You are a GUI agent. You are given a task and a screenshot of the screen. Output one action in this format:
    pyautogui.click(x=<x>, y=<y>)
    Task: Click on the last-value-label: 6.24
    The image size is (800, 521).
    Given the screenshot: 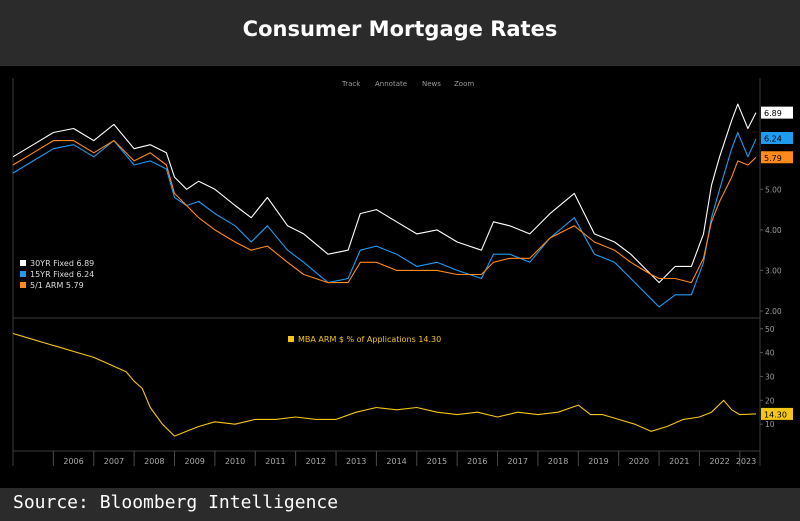 What is the action you would take?
    pyautogui.click(x=773, y=139)
    